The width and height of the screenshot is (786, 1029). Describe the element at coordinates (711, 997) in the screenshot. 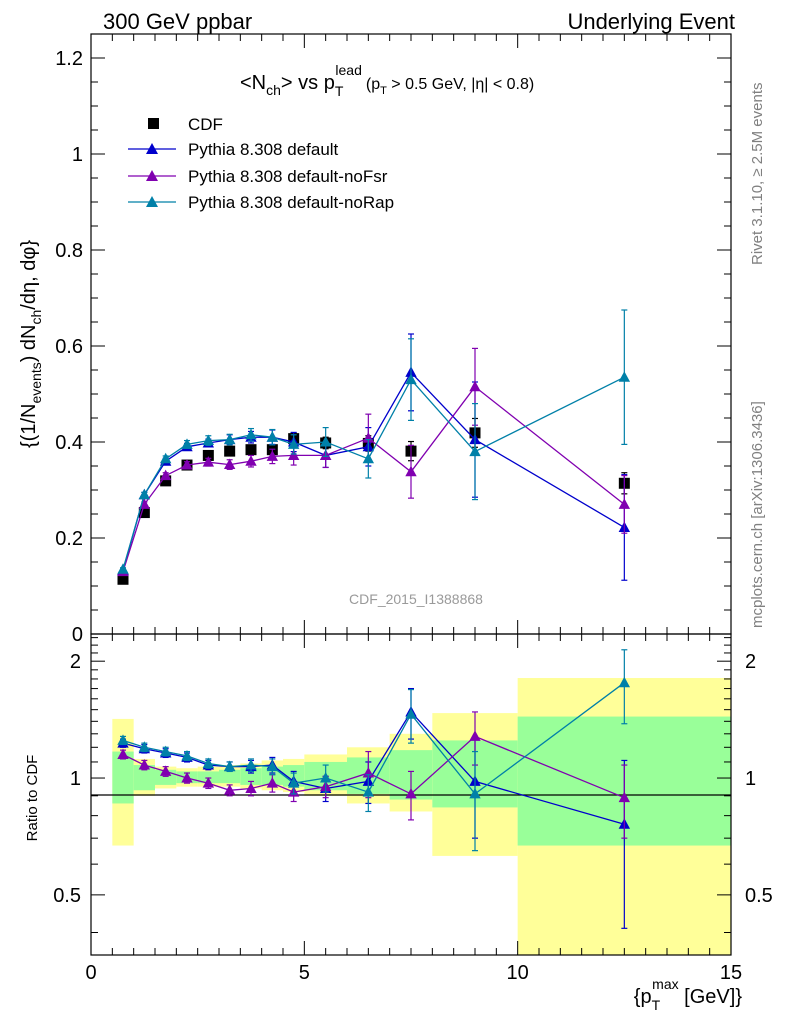

I see `xlabel-b: [GeV]}` at that location.